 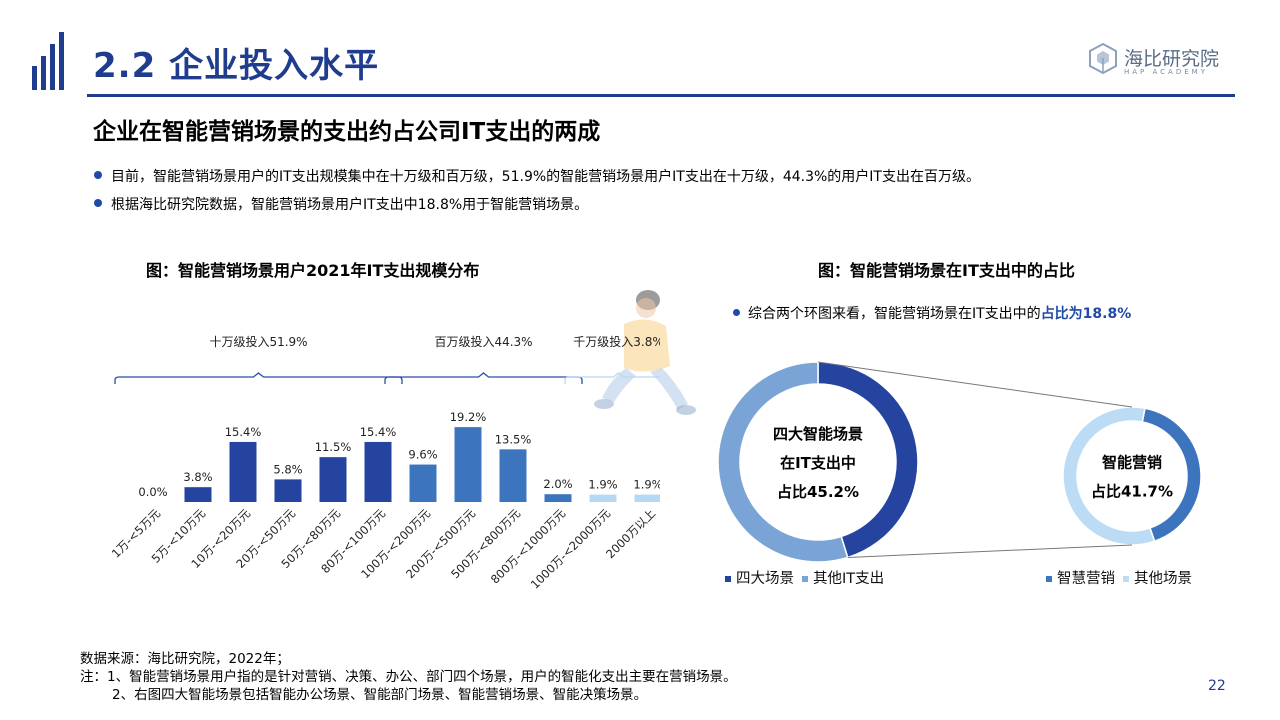 I want to click on x-tick-label: 1000万-<2000万元, so click(x=571, y=549).